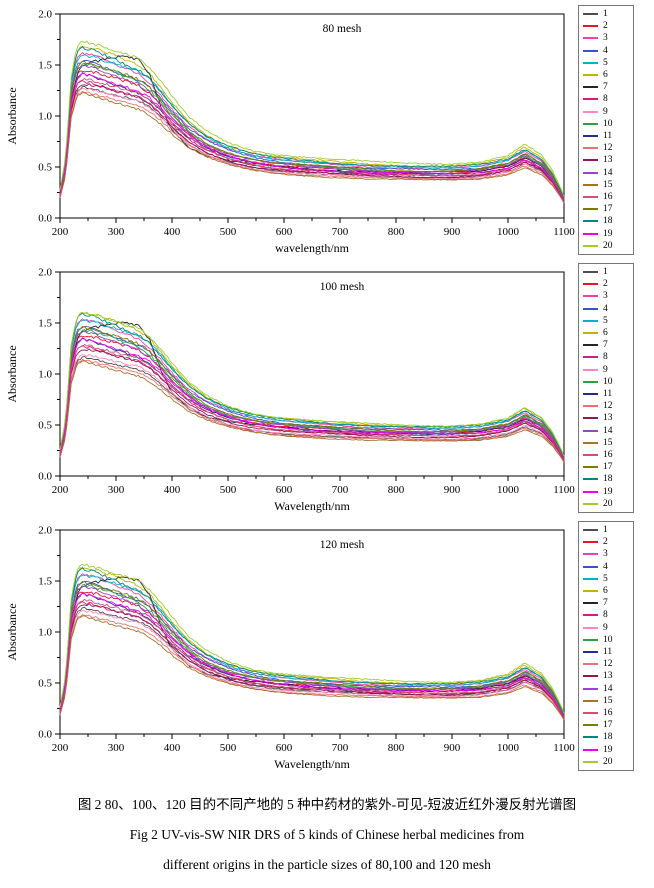 The image size is (654, 888). What do you see at coordinates (606, 492) in the screenshot?
I see `legend-item: 19` at bounding box center [606, 492].